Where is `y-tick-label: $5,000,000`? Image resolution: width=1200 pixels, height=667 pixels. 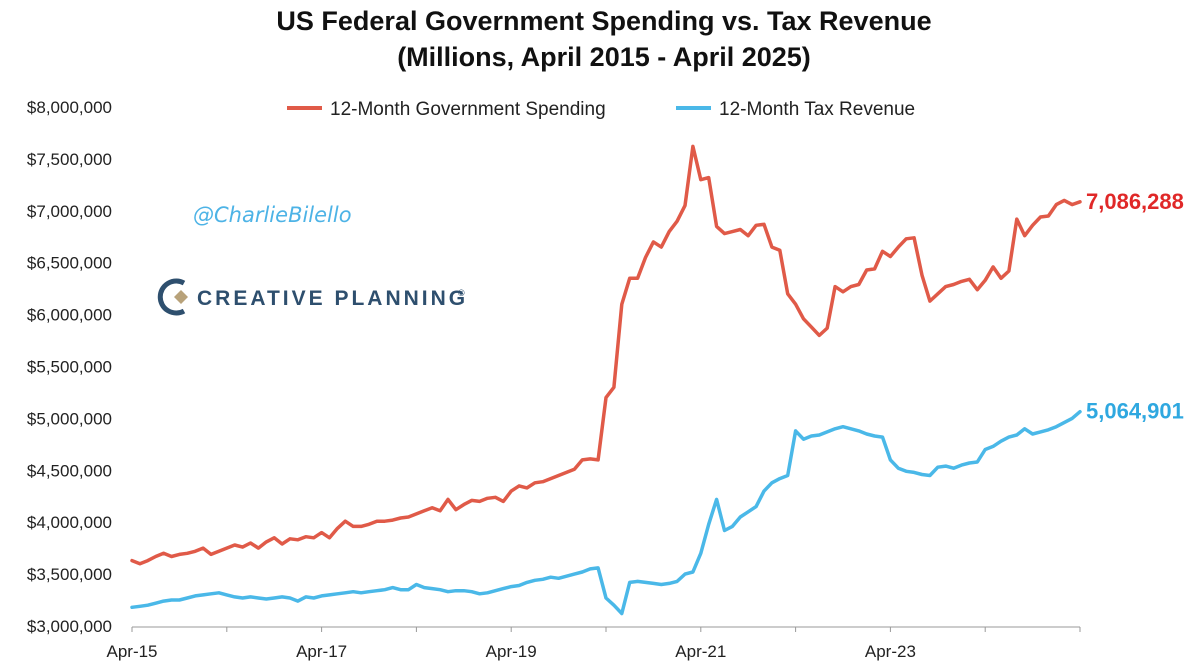 y-tick-label: $5,000,000 is located at coordinates (69, 418).